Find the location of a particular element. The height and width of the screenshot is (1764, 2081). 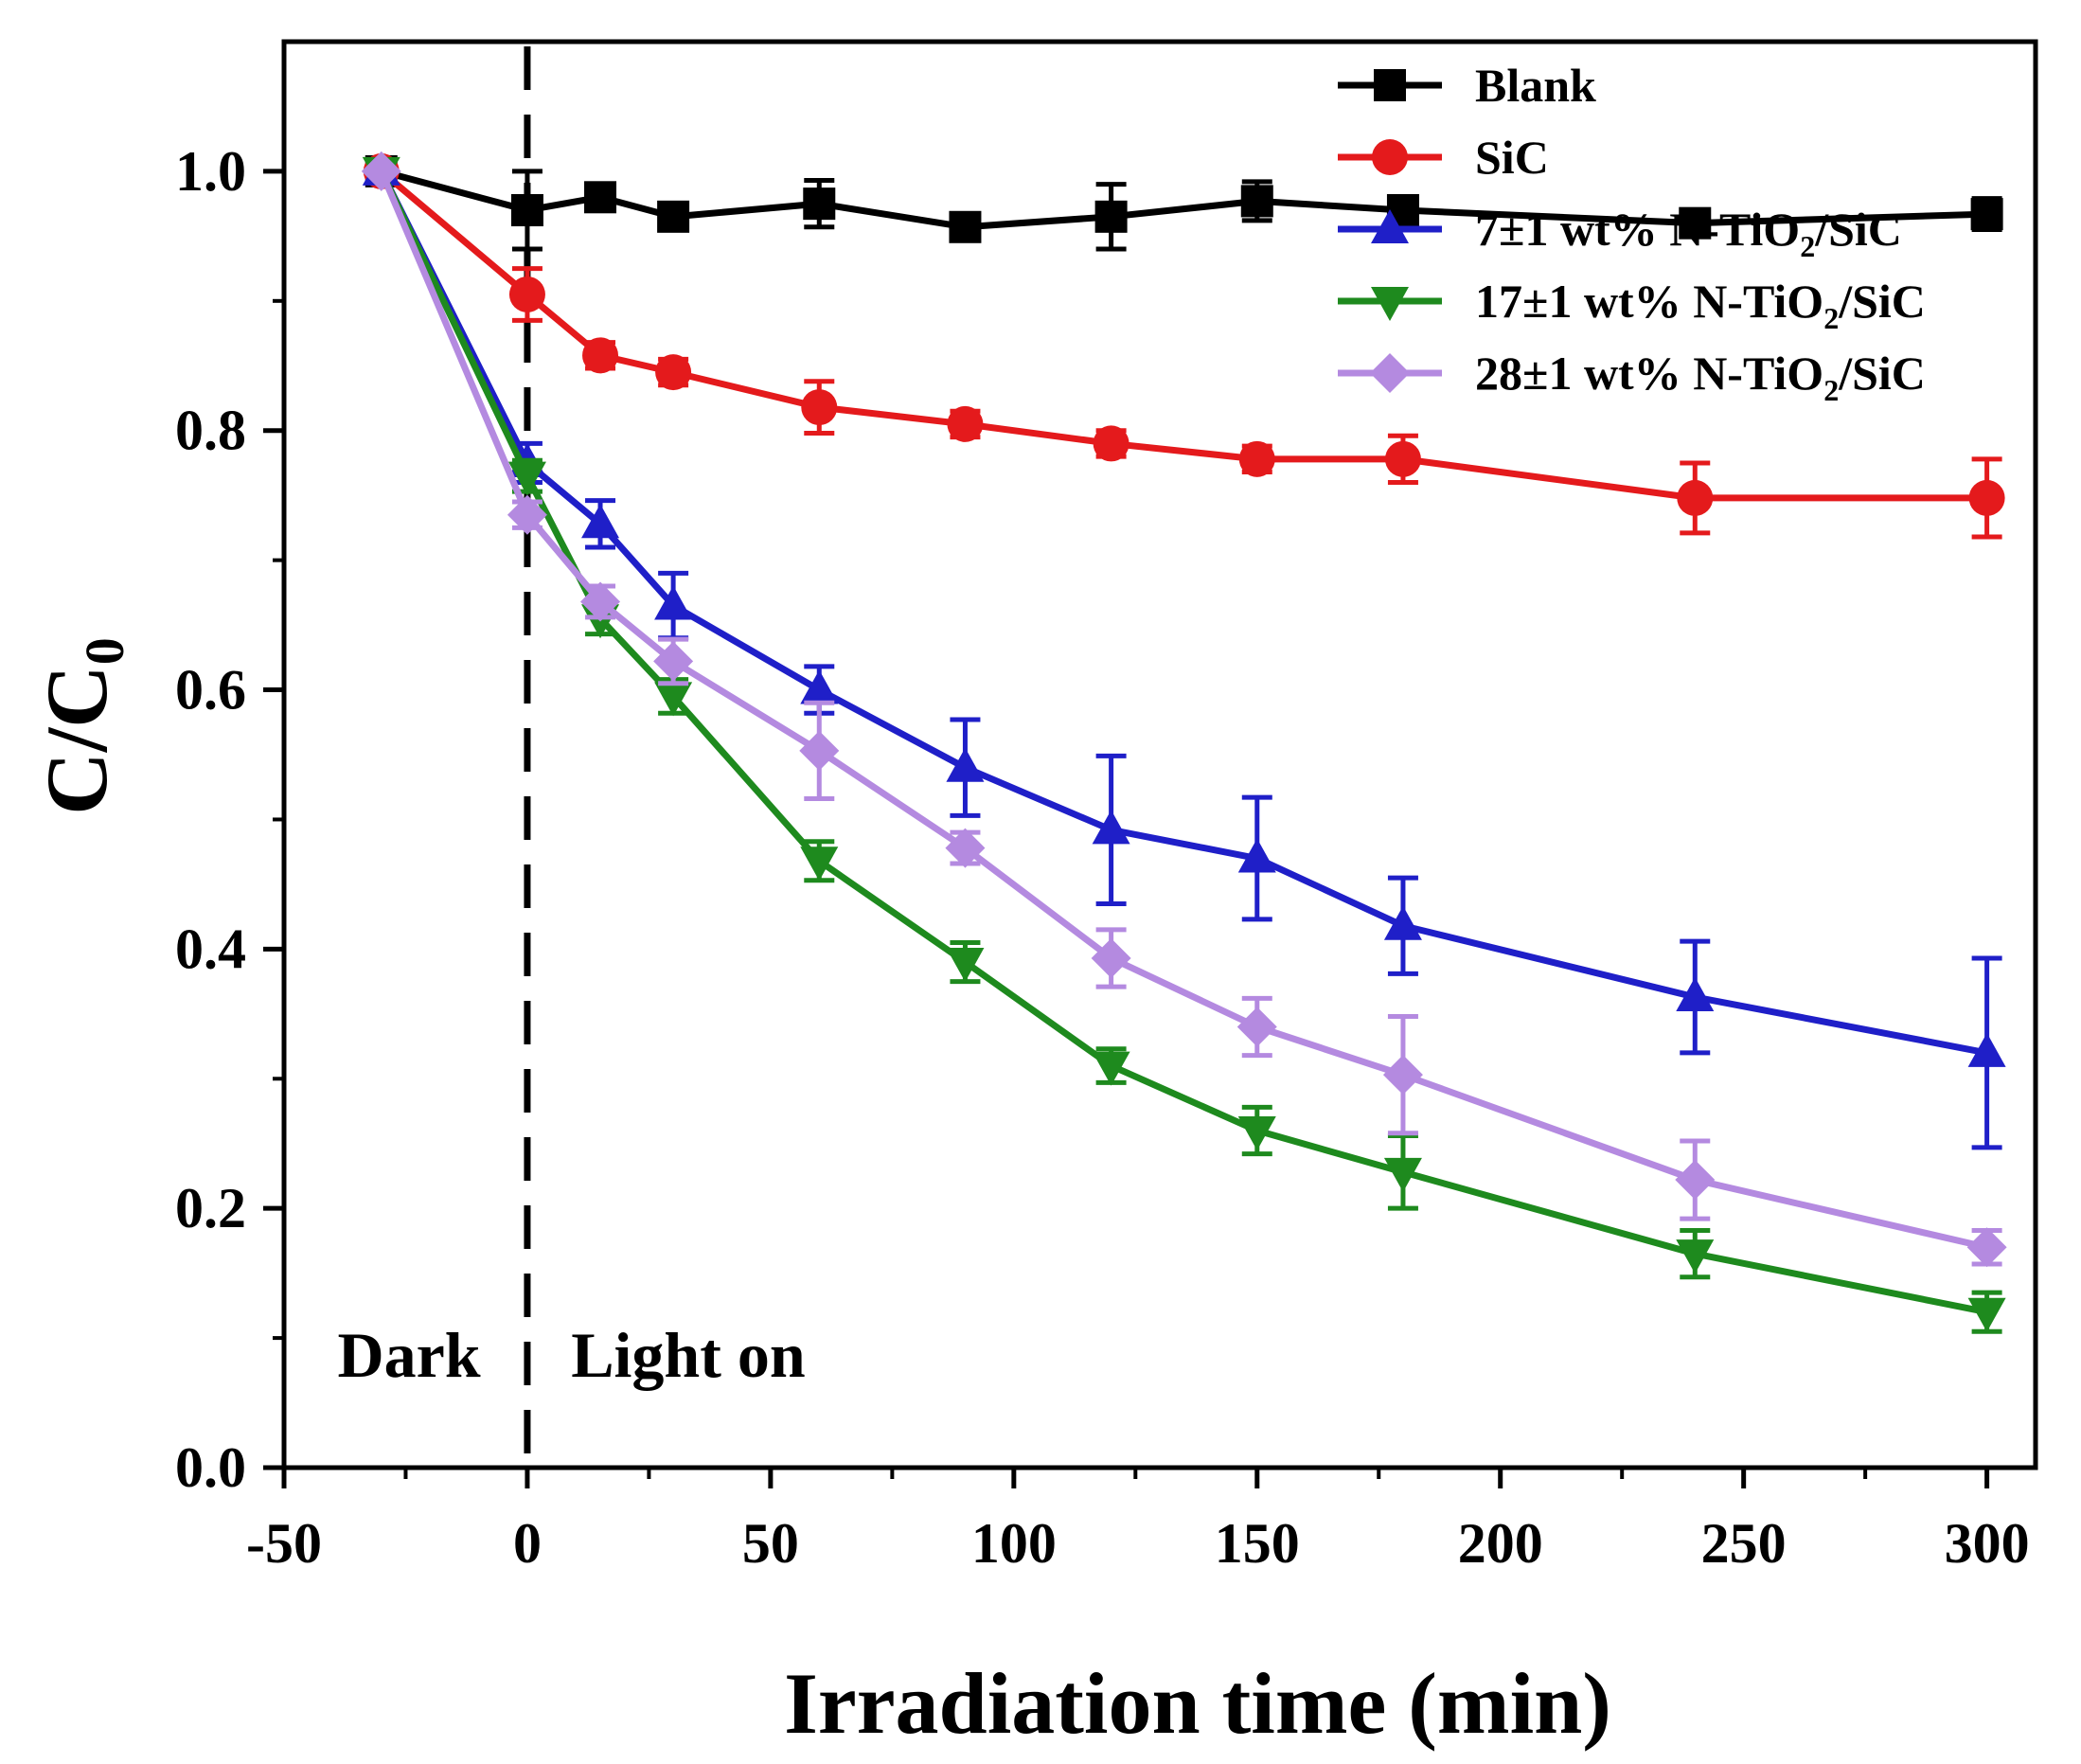

x-tick-label: 150 is located at coordinates (1257, 1543).